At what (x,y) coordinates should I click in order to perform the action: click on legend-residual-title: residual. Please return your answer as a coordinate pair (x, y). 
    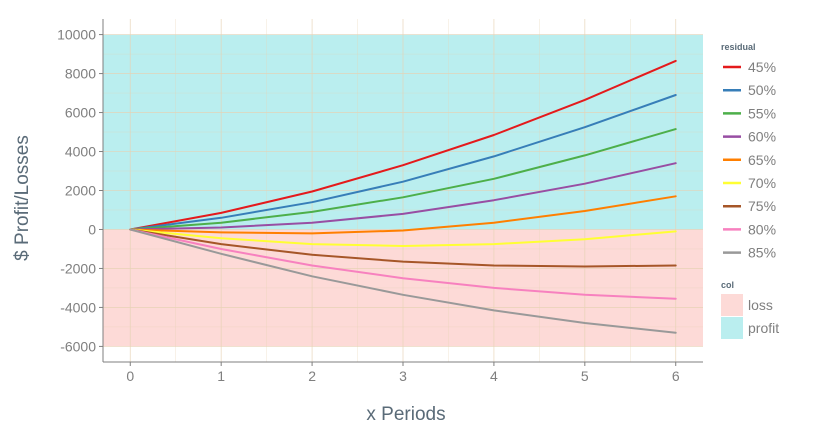
    Looking at the image, I should click on (738, 47).